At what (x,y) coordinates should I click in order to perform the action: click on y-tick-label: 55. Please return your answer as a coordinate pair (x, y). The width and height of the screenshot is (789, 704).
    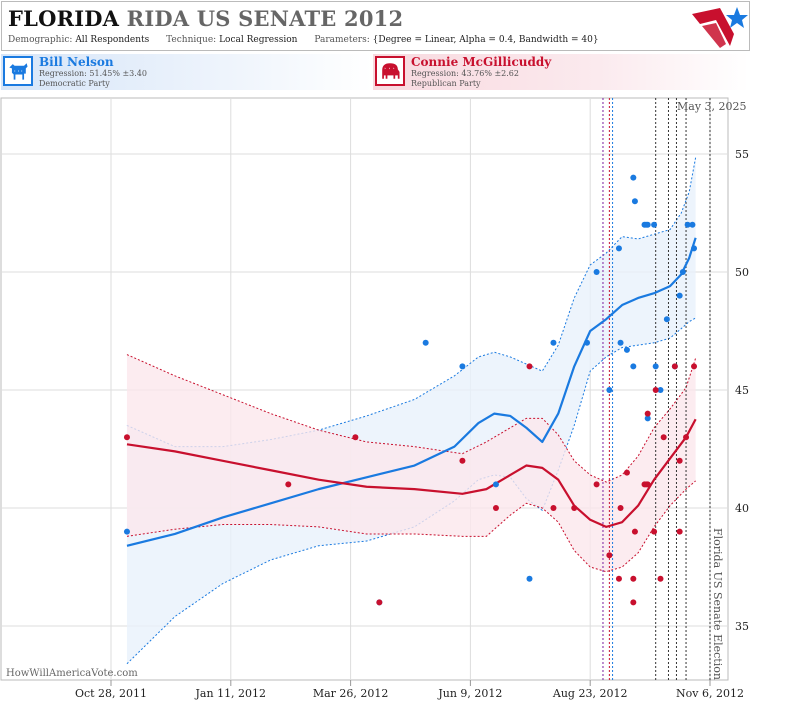
    Looking at the image, I should click on (742, 154).